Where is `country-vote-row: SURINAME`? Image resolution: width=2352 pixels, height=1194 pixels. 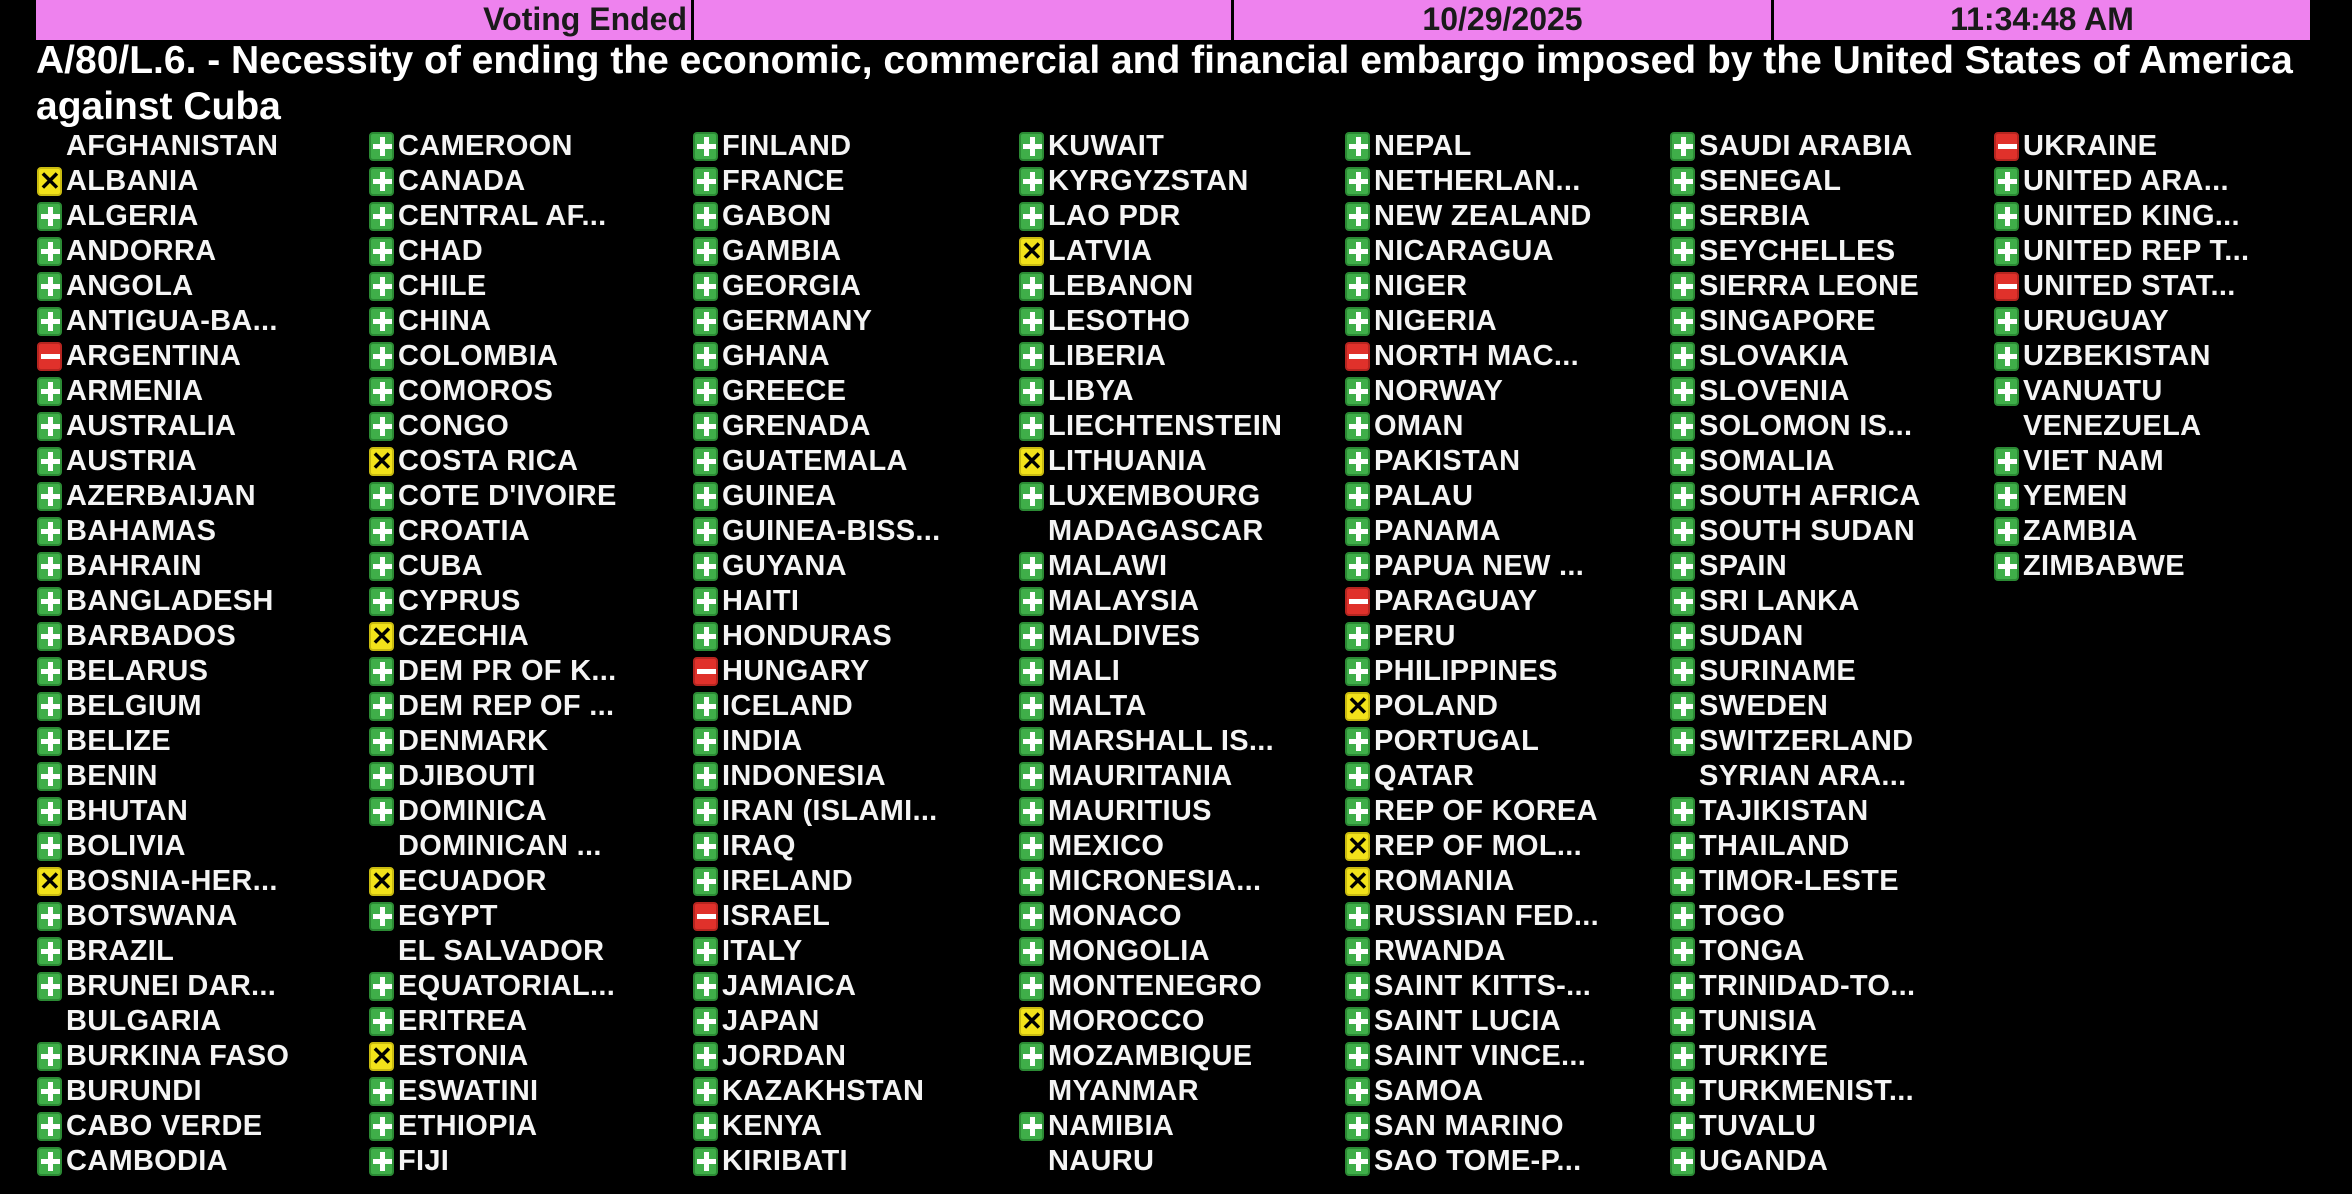
country-vote-row: SURINAME is located at coordinates (1795, 671).